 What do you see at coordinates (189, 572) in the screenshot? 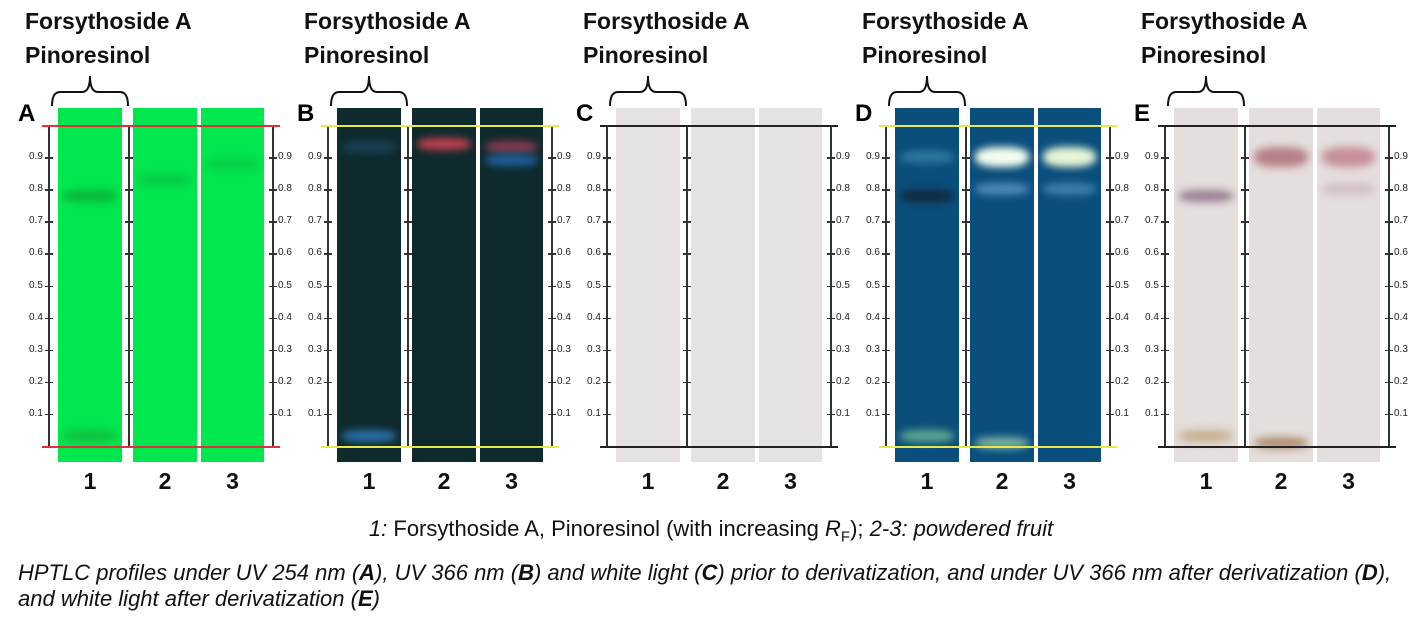
I see `caption-text: HPTLC profiles under UV 254 nm (` at bounding box center [189, 572].